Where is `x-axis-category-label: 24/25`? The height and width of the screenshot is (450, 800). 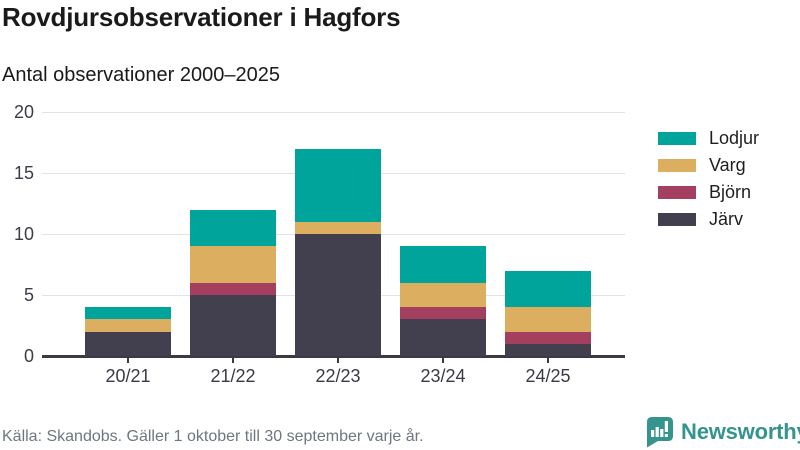
x-axis-category-label: 24/25 is located at coordinates (548, 376).